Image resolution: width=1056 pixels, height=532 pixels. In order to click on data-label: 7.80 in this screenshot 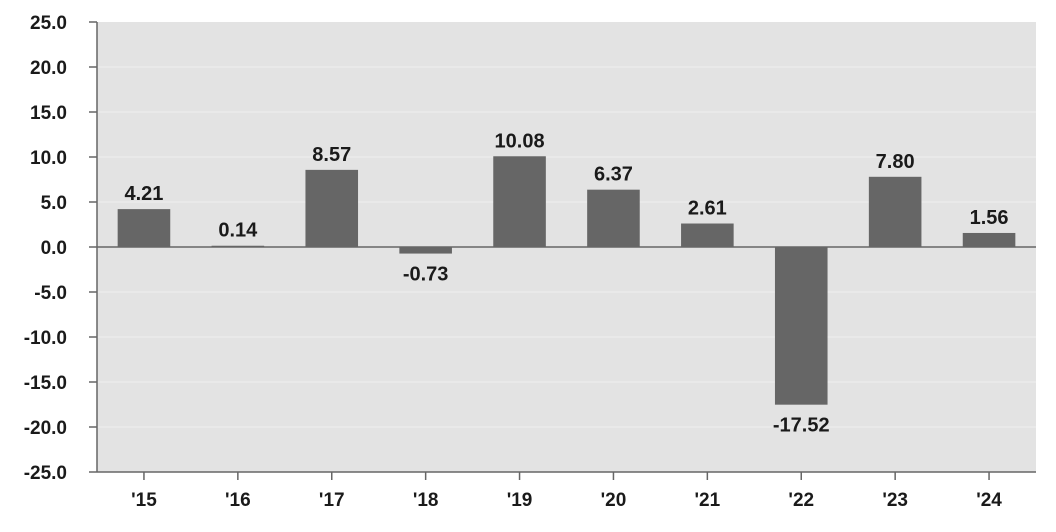, I will do `click(895, 162)`.